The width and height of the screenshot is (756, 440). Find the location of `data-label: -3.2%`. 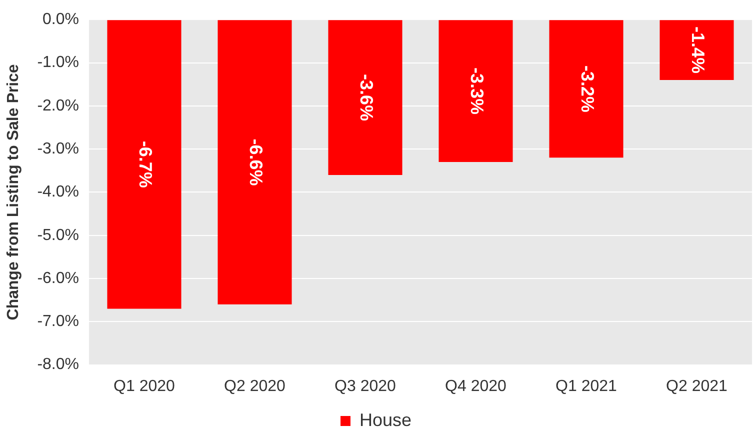

data-label: -3.2% is located at coordinates (587, 88).